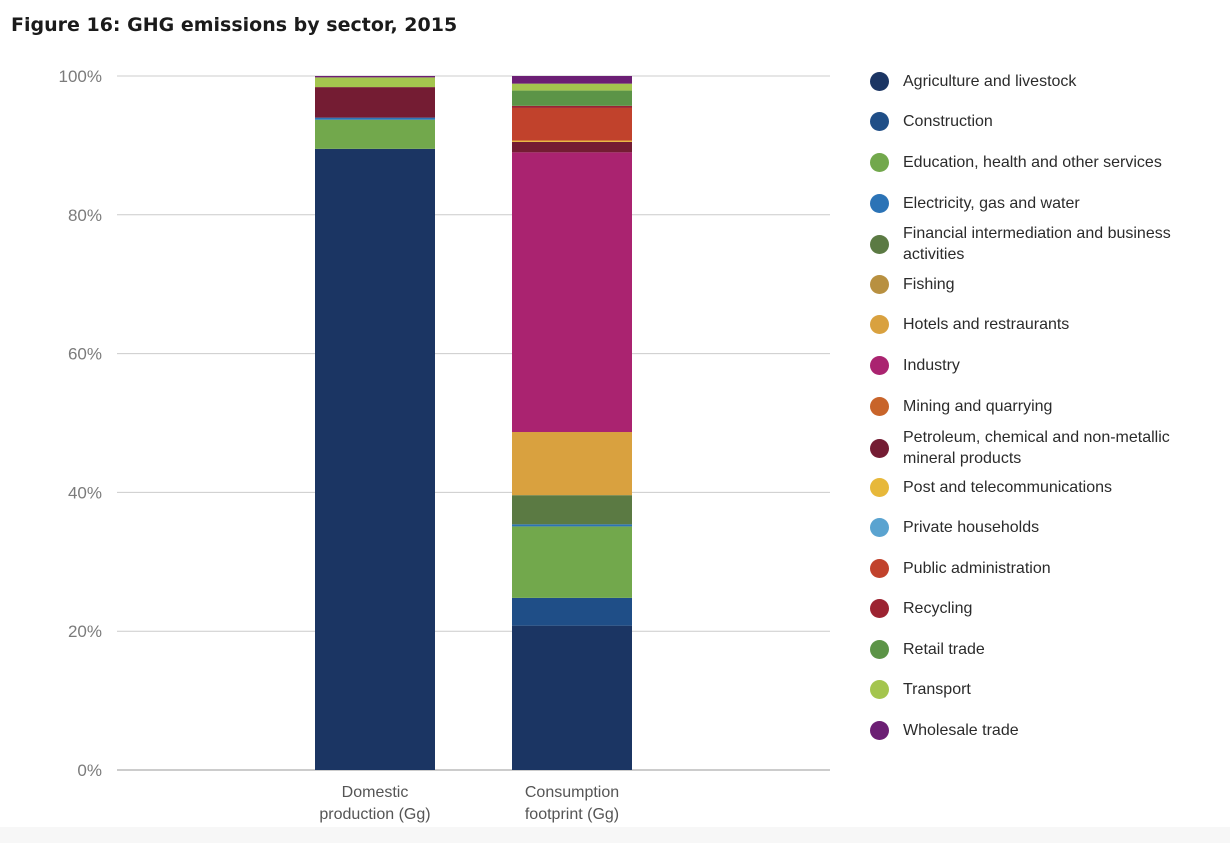 This screenshot has height=843, width=1230. What do you see at coordinates (1030, 689) in the screenshot?
I see `legend-item: Transport` at bounding box center [1030, 689].